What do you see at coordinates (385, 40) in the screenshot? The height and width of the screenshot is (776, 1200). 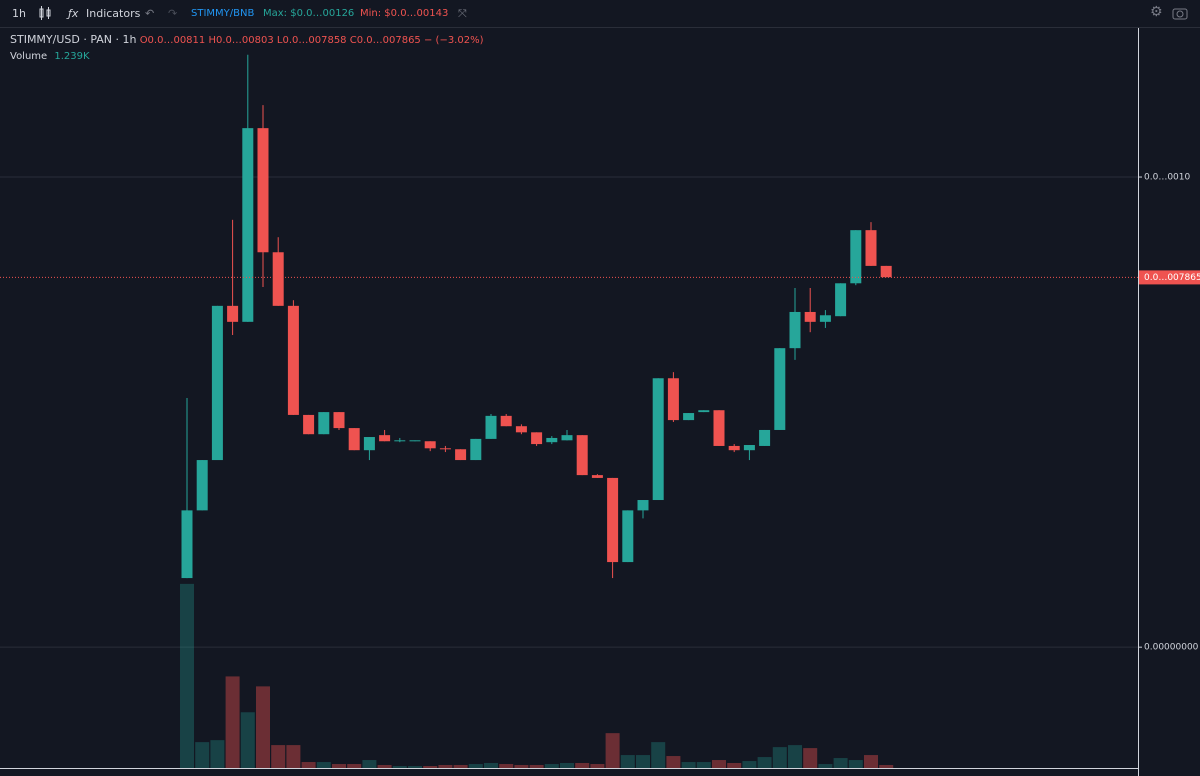 I see `ohlc-close: C0.0…007865` at bounding box center [385, 40].